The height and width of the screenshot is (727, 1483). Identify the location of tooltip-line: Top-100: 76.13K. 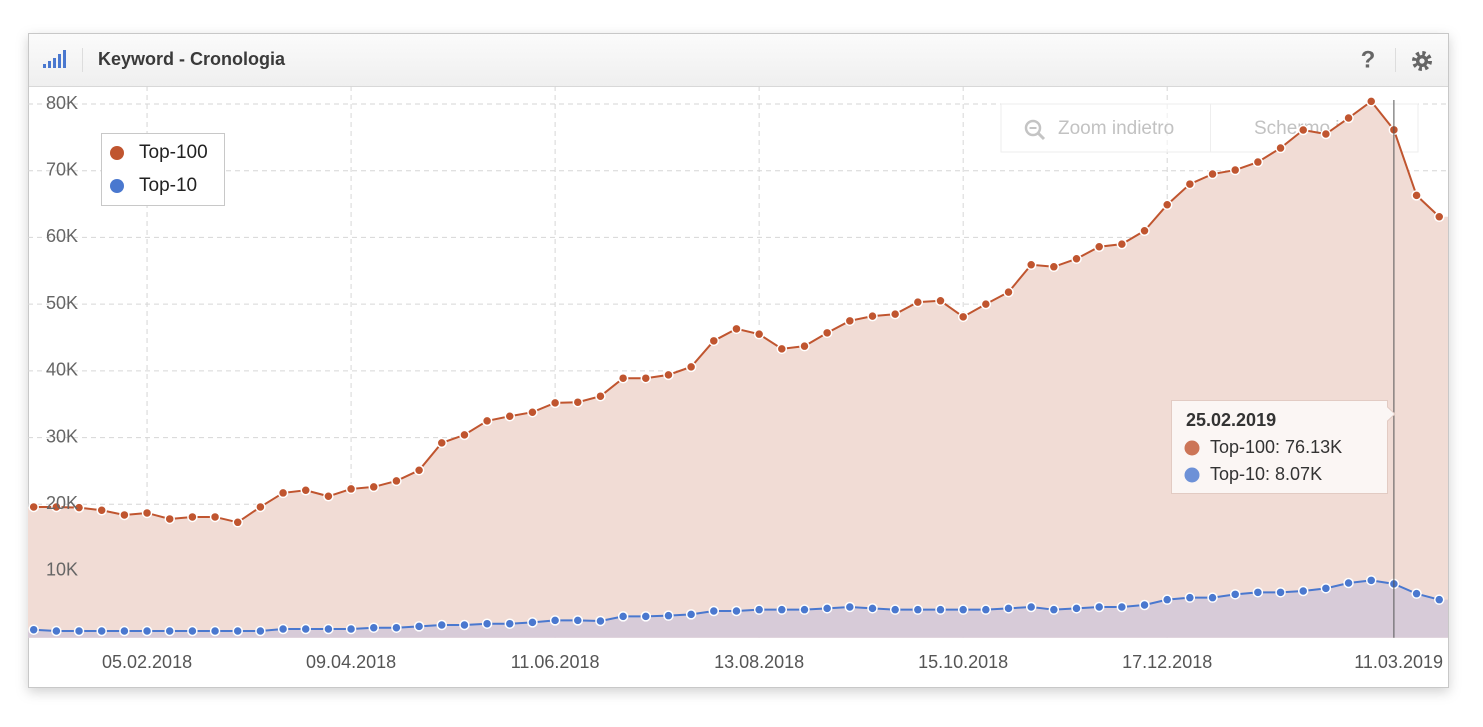
(1276, 447).